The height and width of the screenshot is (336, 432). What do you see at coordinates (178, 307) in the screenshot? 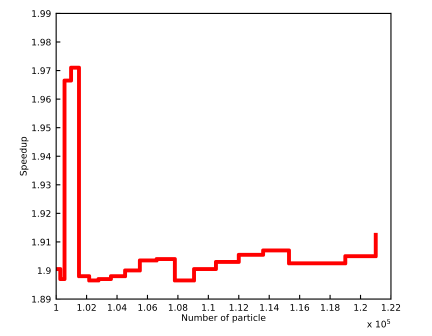
I see `x-tick-label: 1.08` at bounding box center [178, 307].